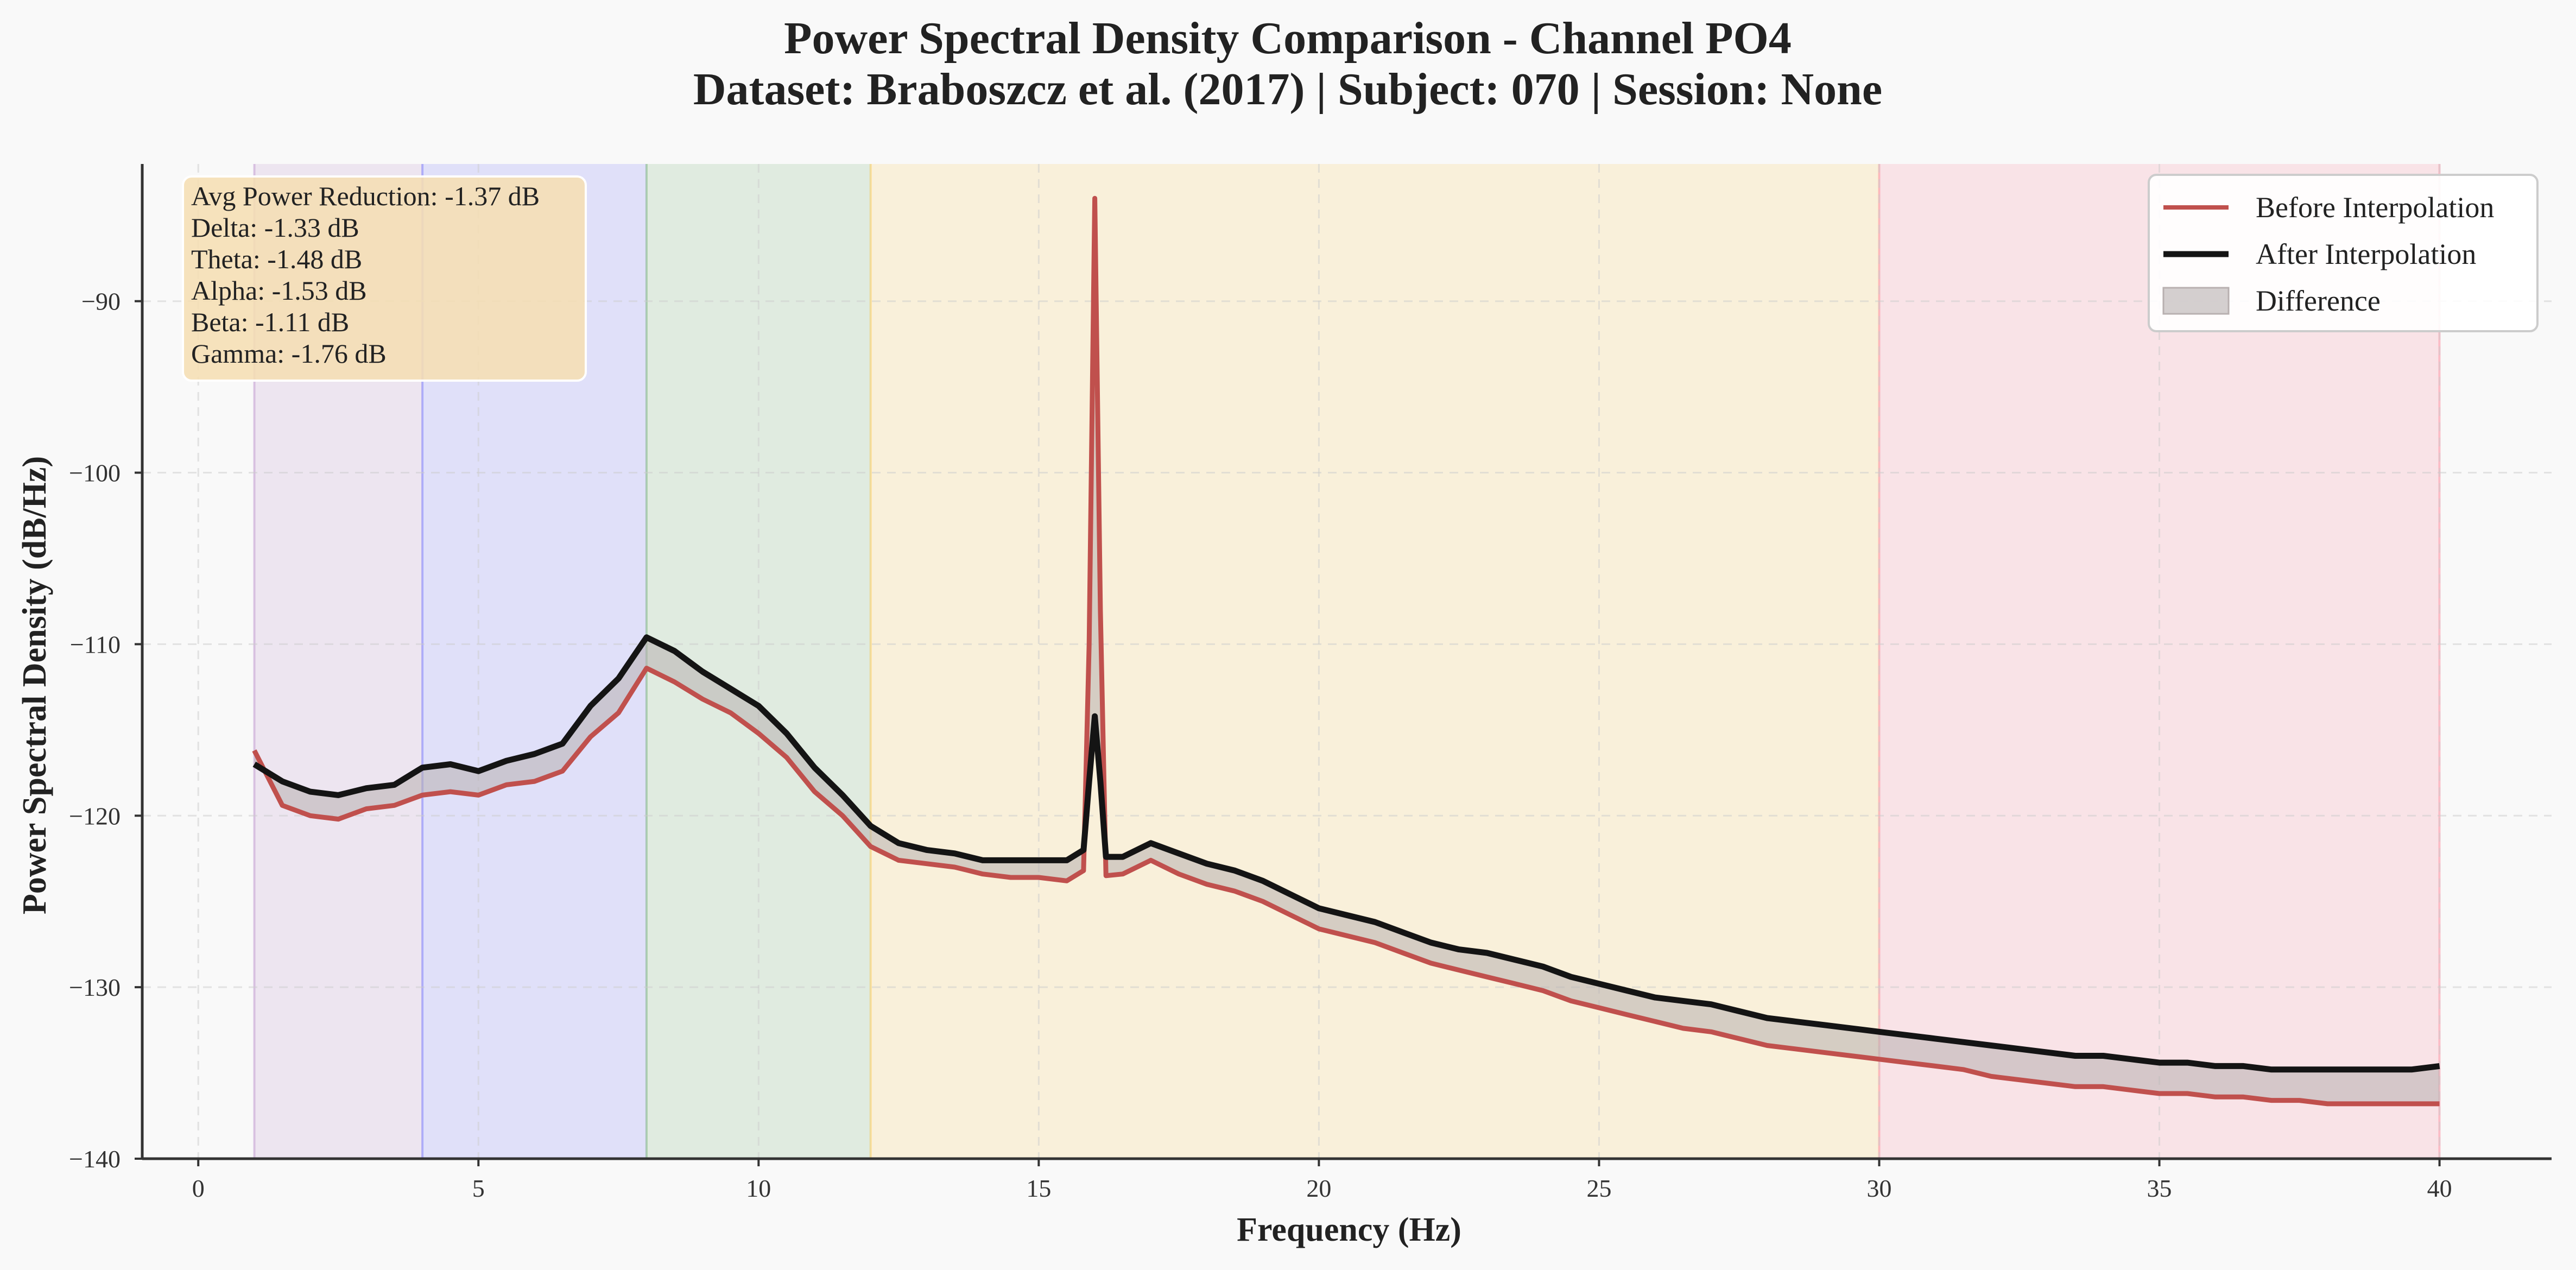 This screenshot has width=2576, height=1270. Describe the element at coordinates (289, 353) in the screenshot. I see `stats-line: Gamma: -1.76 dB` at that location.